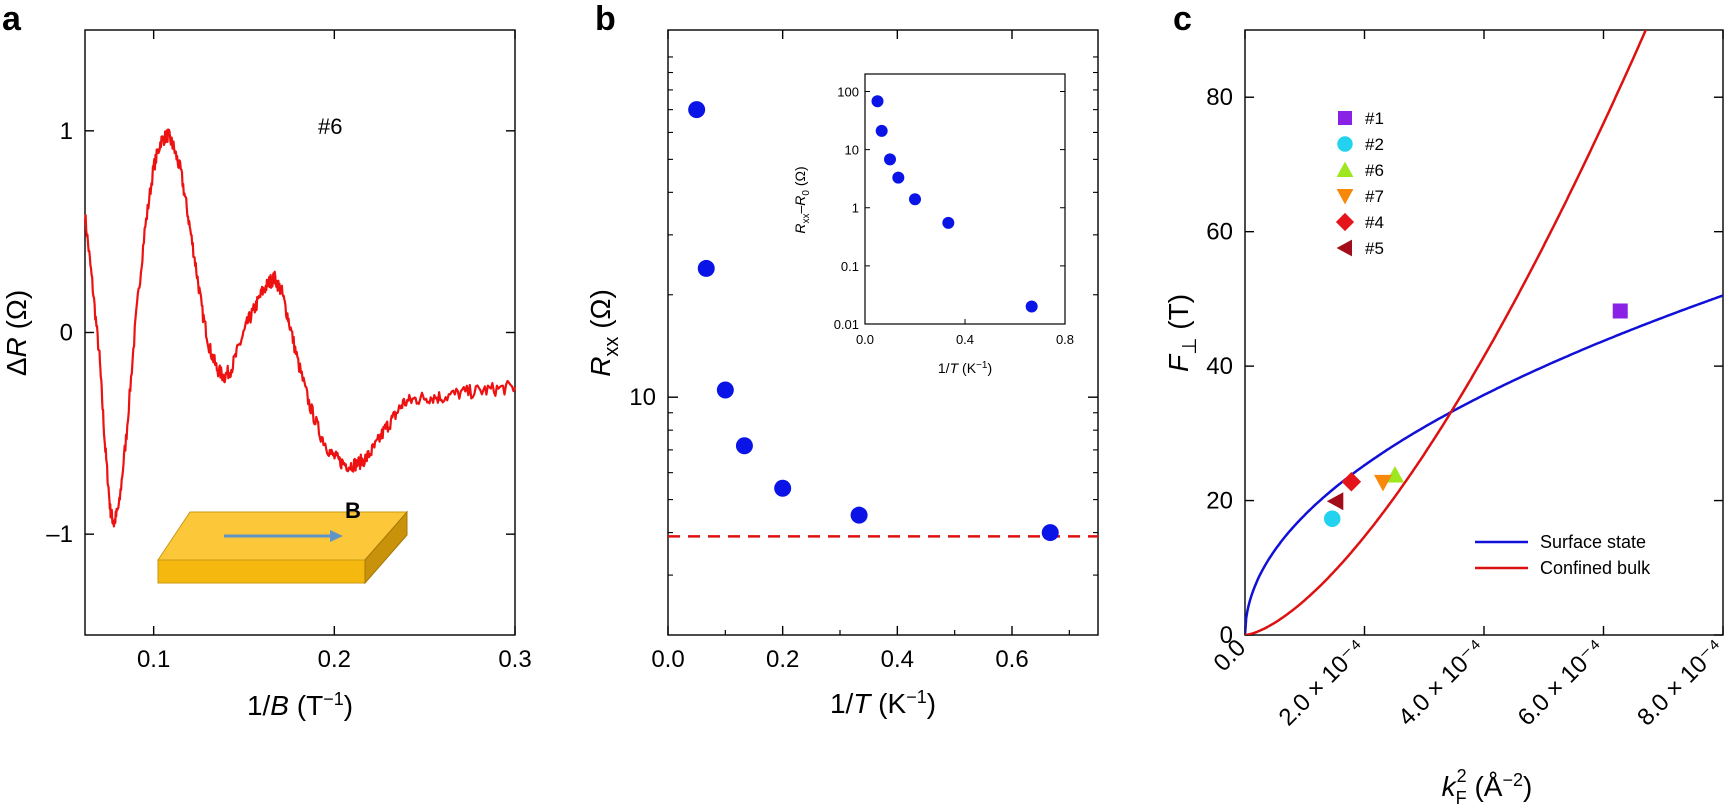 The width and height of the screenshot is (1731, 811). What do you see at coordinates (954, 204) in the screenshot?
I see `inset-data-points` at bounding box center [954, 204].